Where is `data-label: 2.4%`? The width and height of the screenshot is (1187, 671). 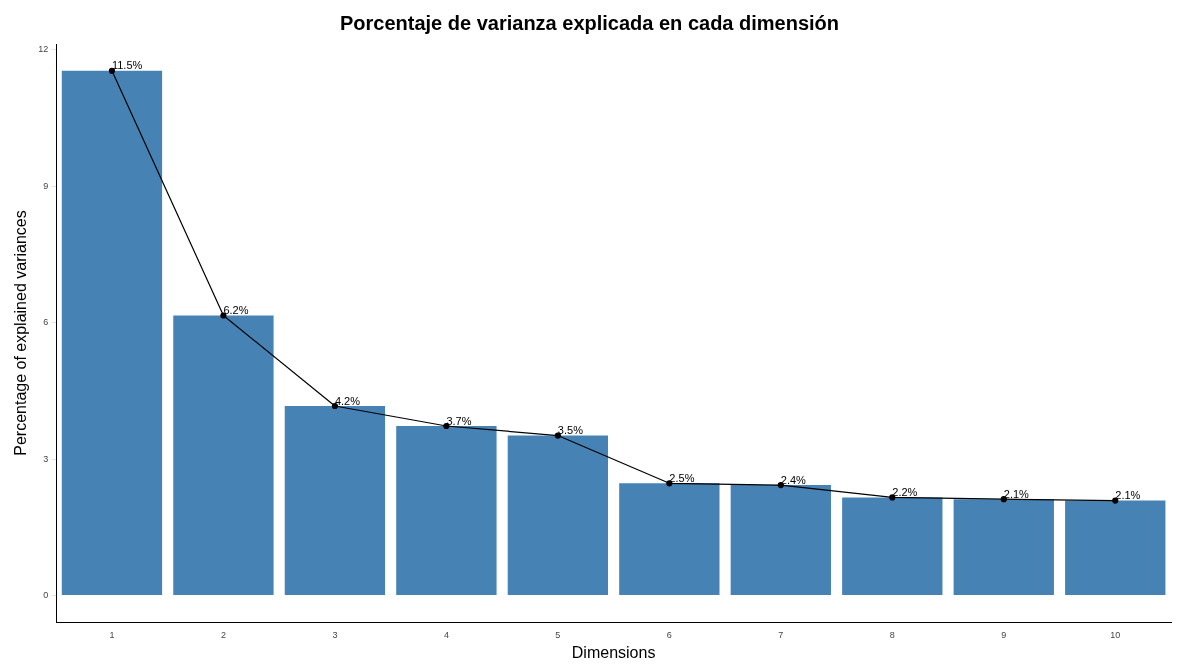 data-label: 2.4% is located at coordinates (793, 479).